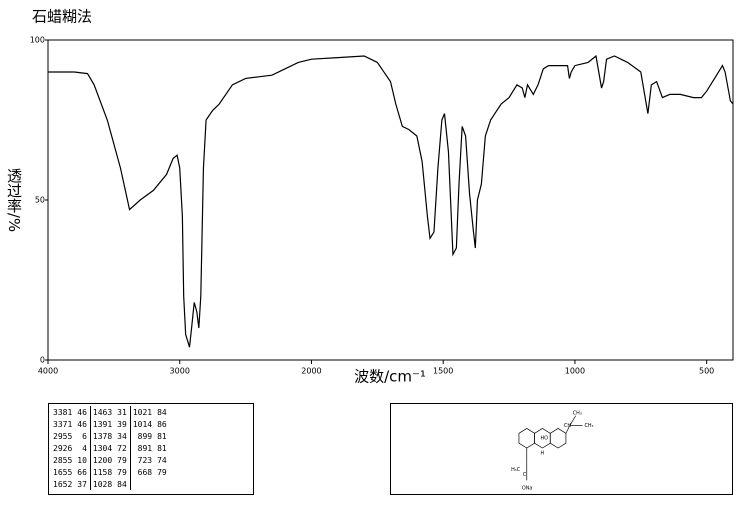  What do you see at coordinates (83, 484) in the screenshot?
I see `transmittance-cell: 37` at bounding box center [83, 484].